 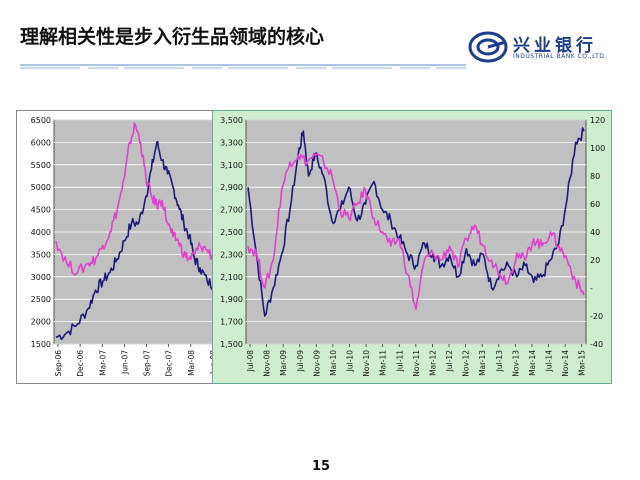 I want to click on x-tick-label: Nov-12, so click(x=466, y=363).